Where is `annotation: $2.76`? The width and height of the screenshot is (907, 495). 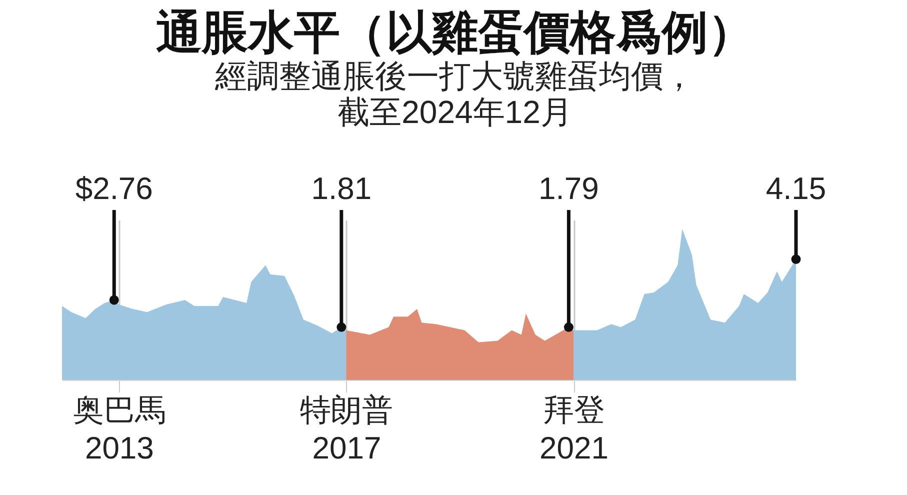
annotation: $2.76 is located at coordinates (114, 188).